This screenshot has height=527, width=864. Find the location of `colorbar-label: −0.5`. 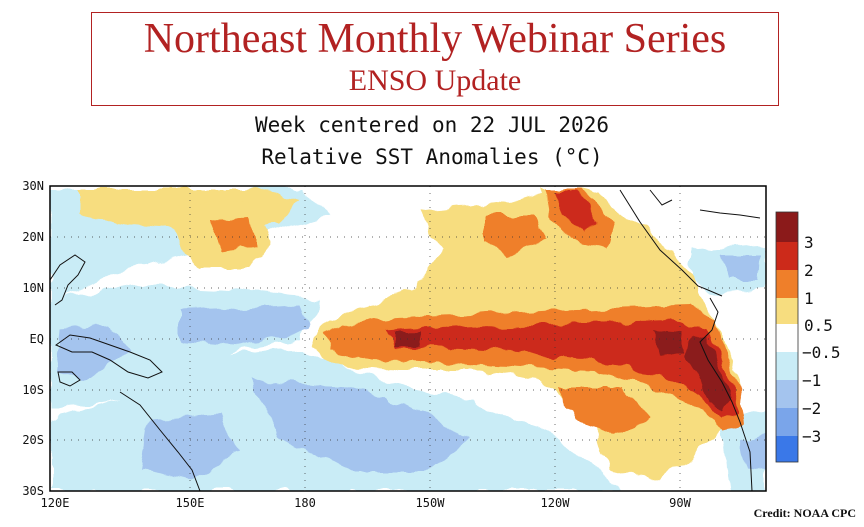

colorbar-label: −0.5 is located at coordinates (821, 352).